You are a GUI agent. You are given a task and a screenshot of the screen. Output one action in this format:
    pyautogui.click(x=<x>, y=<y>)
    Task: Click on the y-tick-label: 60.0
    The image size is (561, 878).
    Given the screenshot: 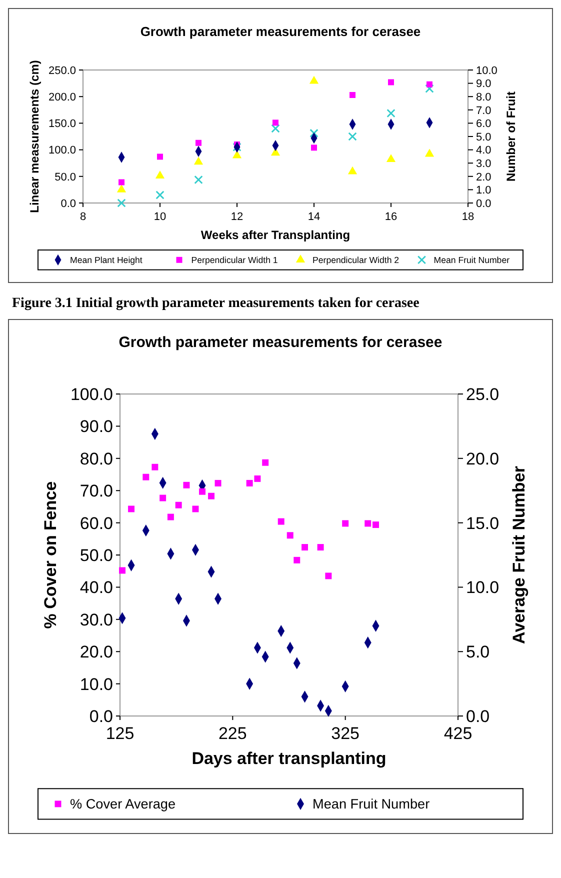 What is the action you would take?
    pyautogui.click(x=96, y=523)
    